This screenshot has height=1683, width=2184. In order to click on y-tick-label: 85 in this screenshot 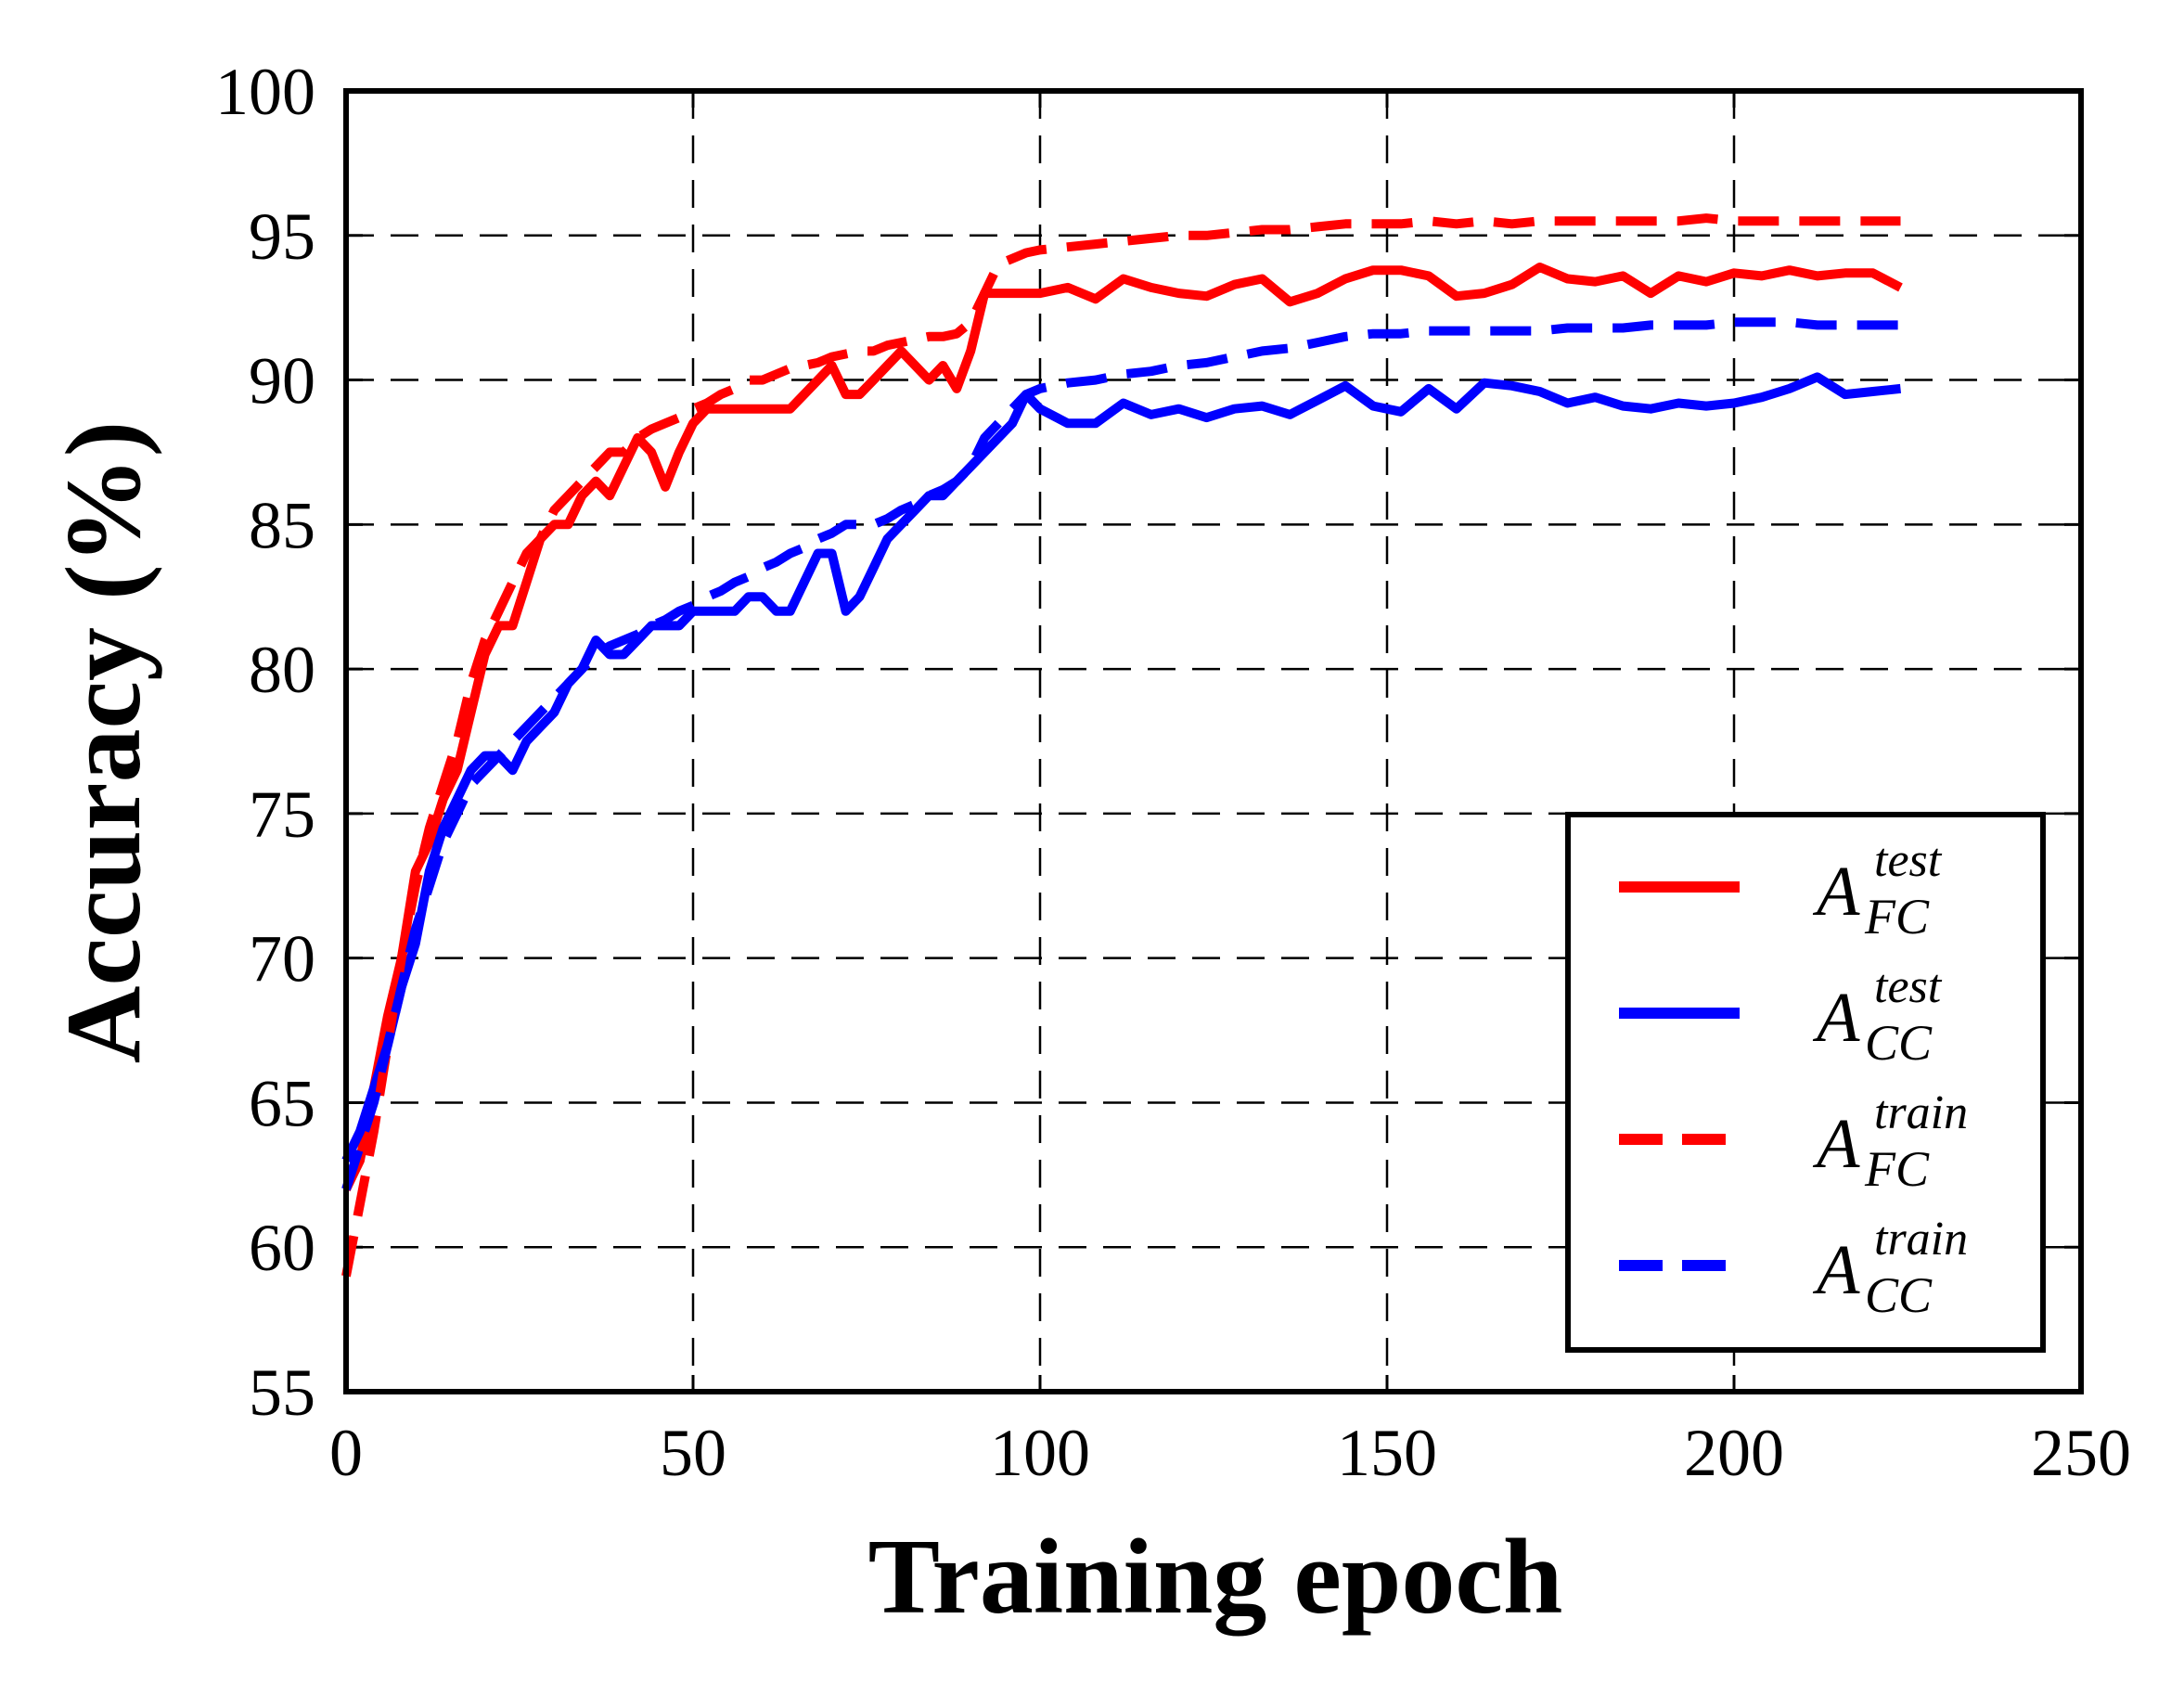, I will do `click(282, 525)`.